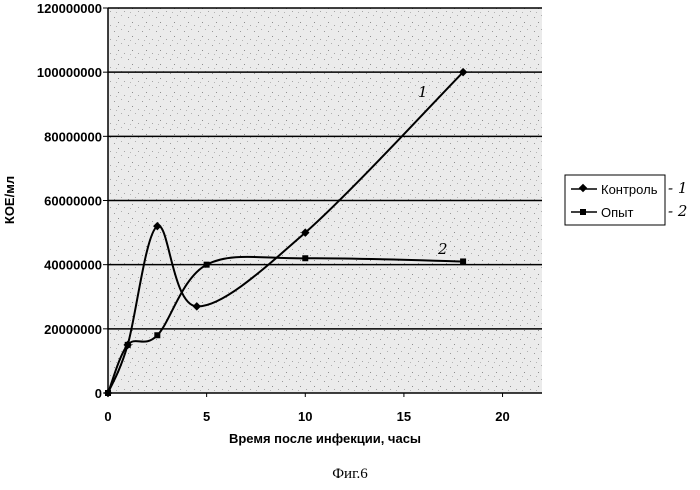 This screenshot has height=490, width=700. I want to click on y-tick-label-3: 60000000, so click(73, 201).